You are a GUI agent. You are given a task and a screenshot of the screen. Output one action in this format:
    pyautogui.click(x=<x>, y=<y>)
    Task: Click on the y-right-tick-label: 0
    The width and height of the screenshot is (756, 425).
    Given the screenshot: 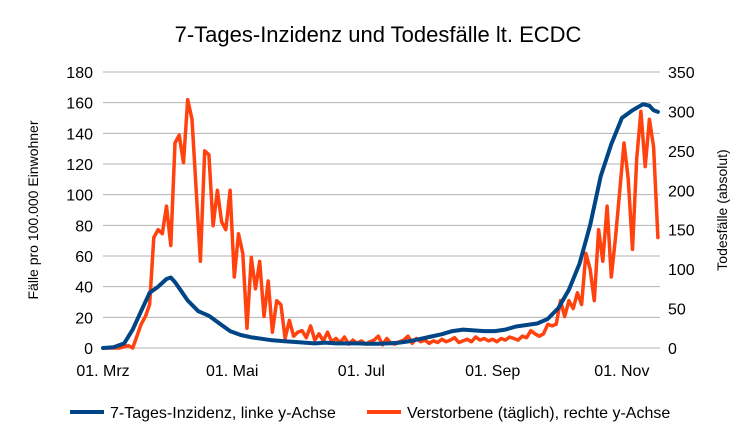 What is the action you would take?
    pyautogui.click(x=672, y=349)
    